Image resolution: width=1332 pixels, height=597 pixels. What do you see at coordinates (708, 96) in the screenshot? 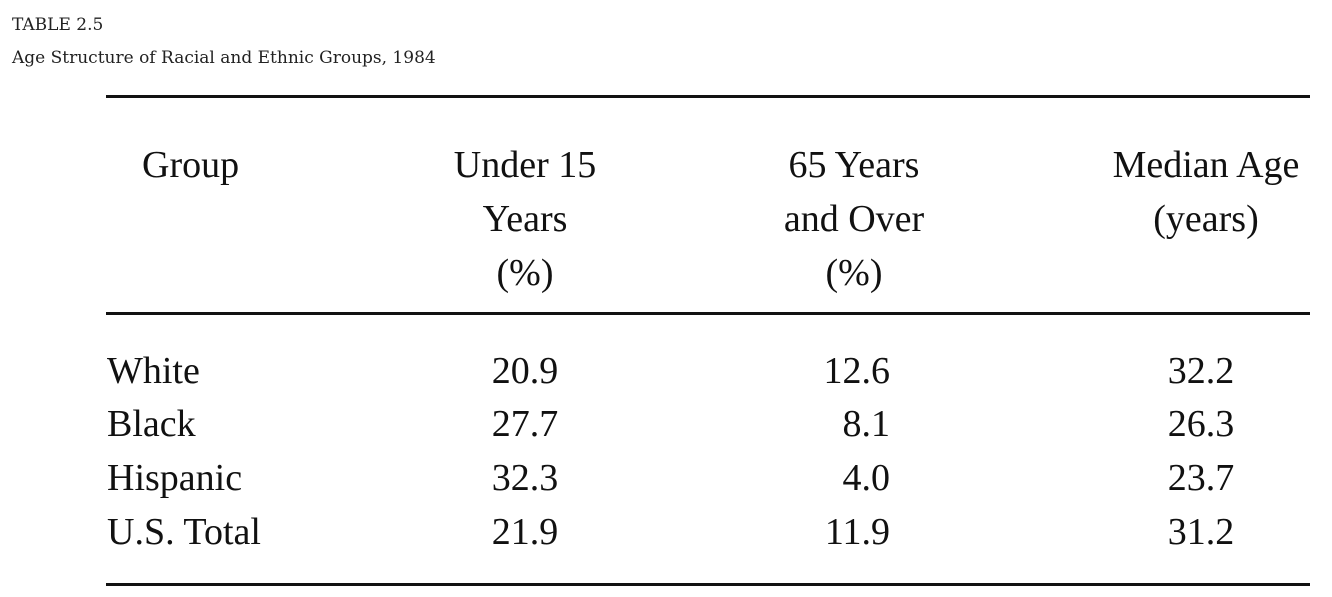
I see `table-top-rule` at bounding box center [708, 96].